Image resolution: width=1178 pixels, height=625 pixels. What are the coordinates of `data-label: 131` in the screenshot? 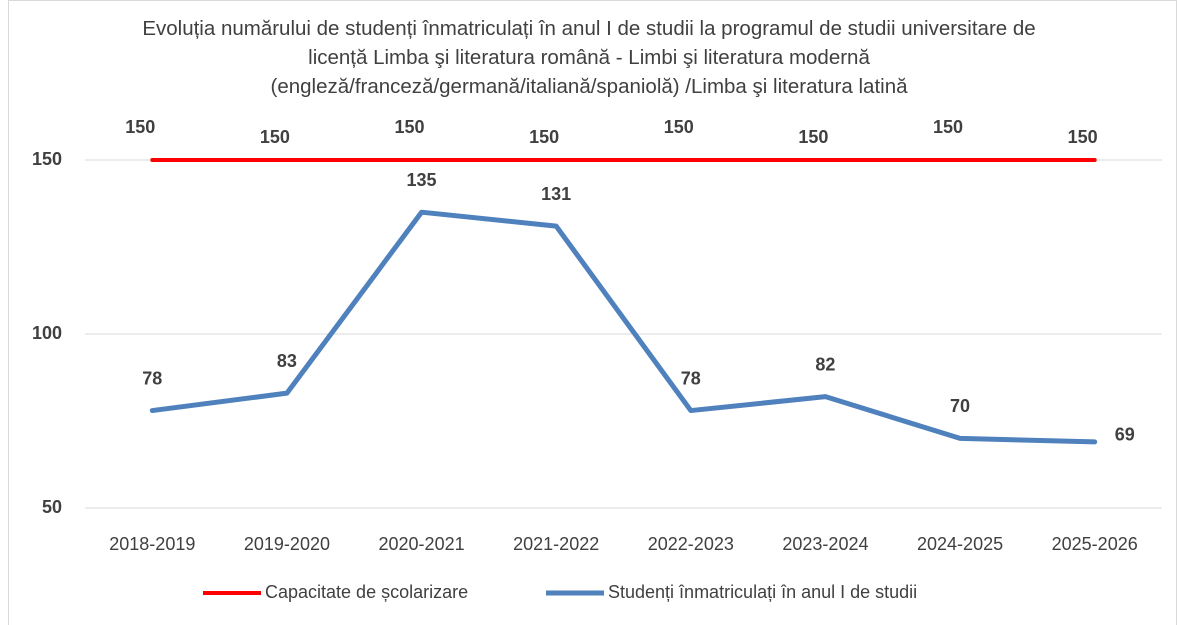 It's located at (556, 194).